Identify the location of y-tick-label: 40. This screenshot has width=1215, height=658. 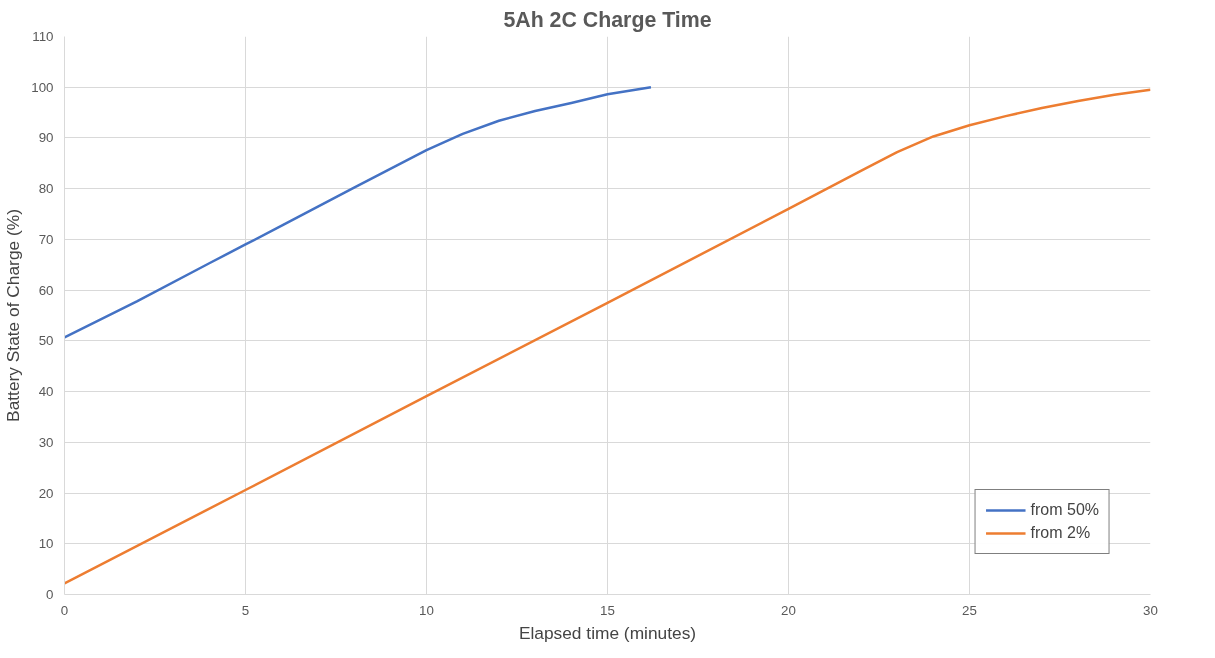
(46, 392).